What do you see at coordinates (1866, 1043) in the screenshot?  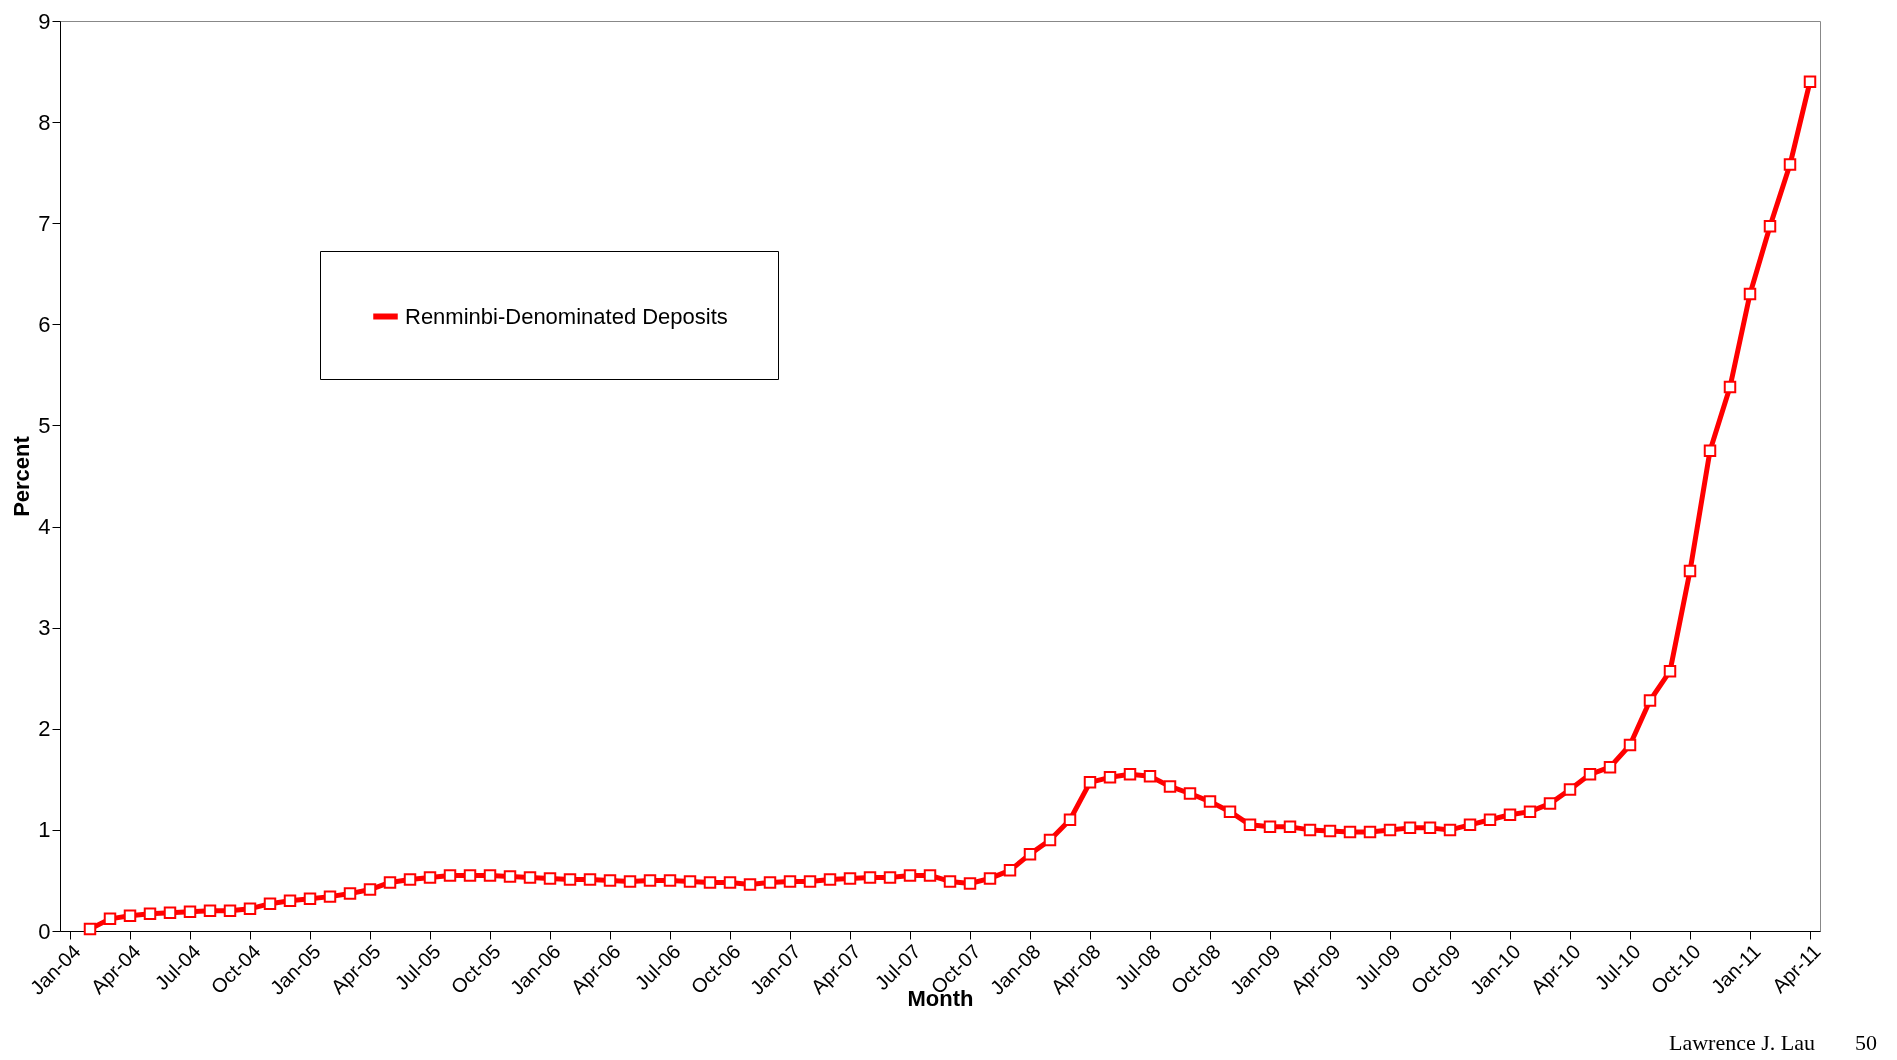 I see `text: 50` at bounding box center [1866, 1043].